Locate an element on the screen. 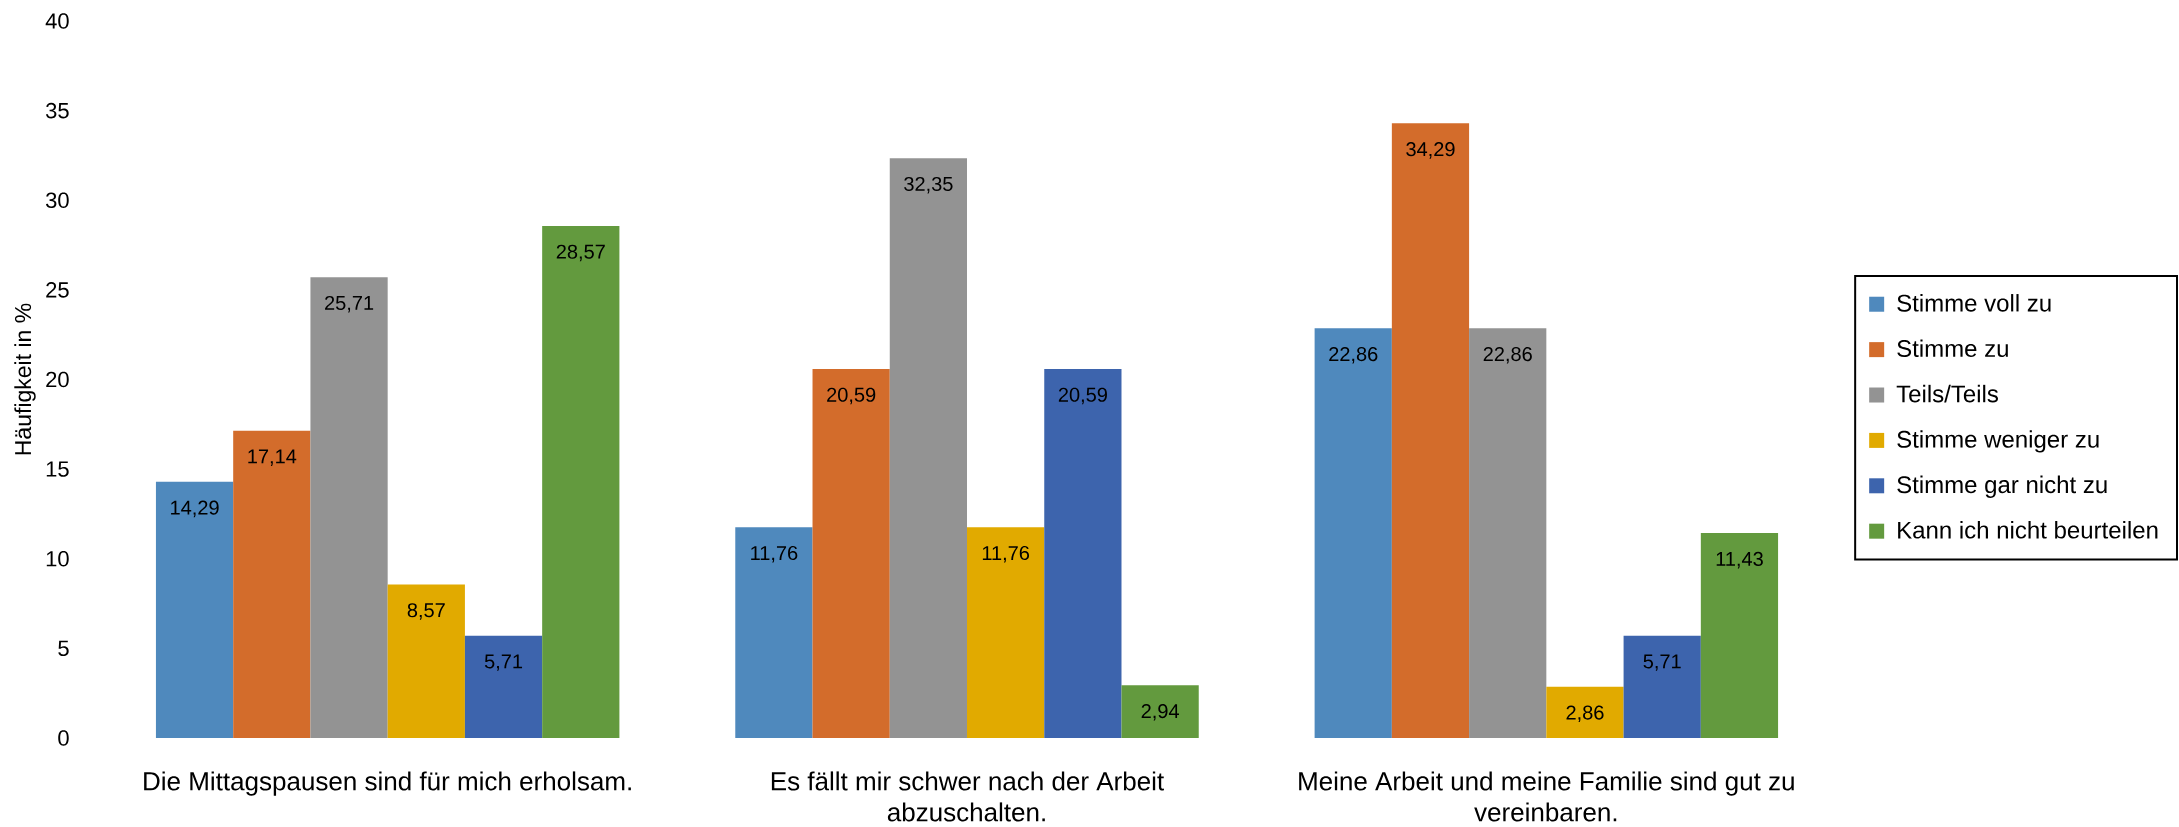  legend-label: Teils/Teils is located at coordinates (1947, 393).